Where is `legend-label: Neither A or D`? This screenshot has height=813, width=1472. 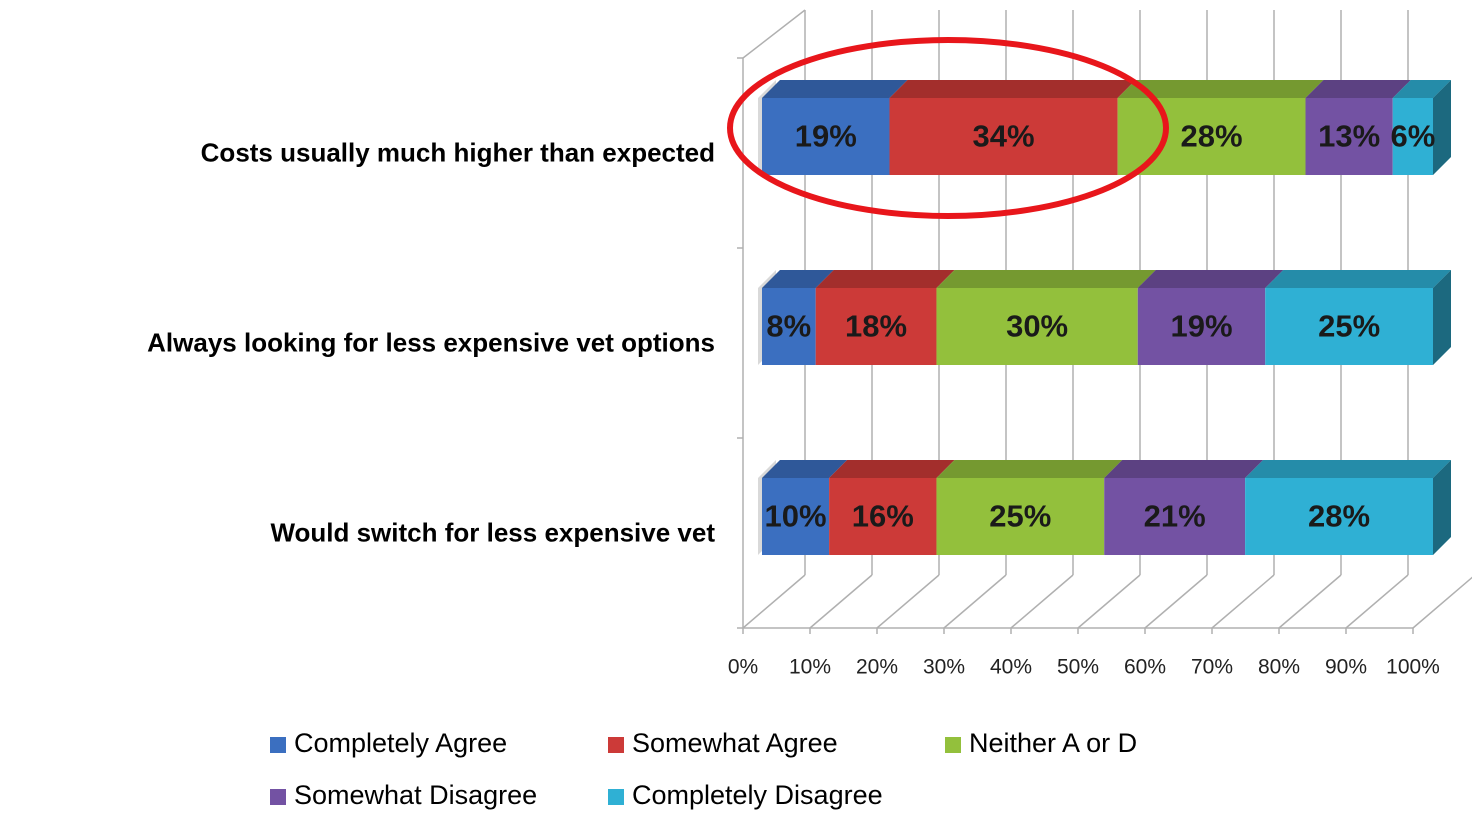
legend-label: Neither A or D is located at coordinates (1053, 743).